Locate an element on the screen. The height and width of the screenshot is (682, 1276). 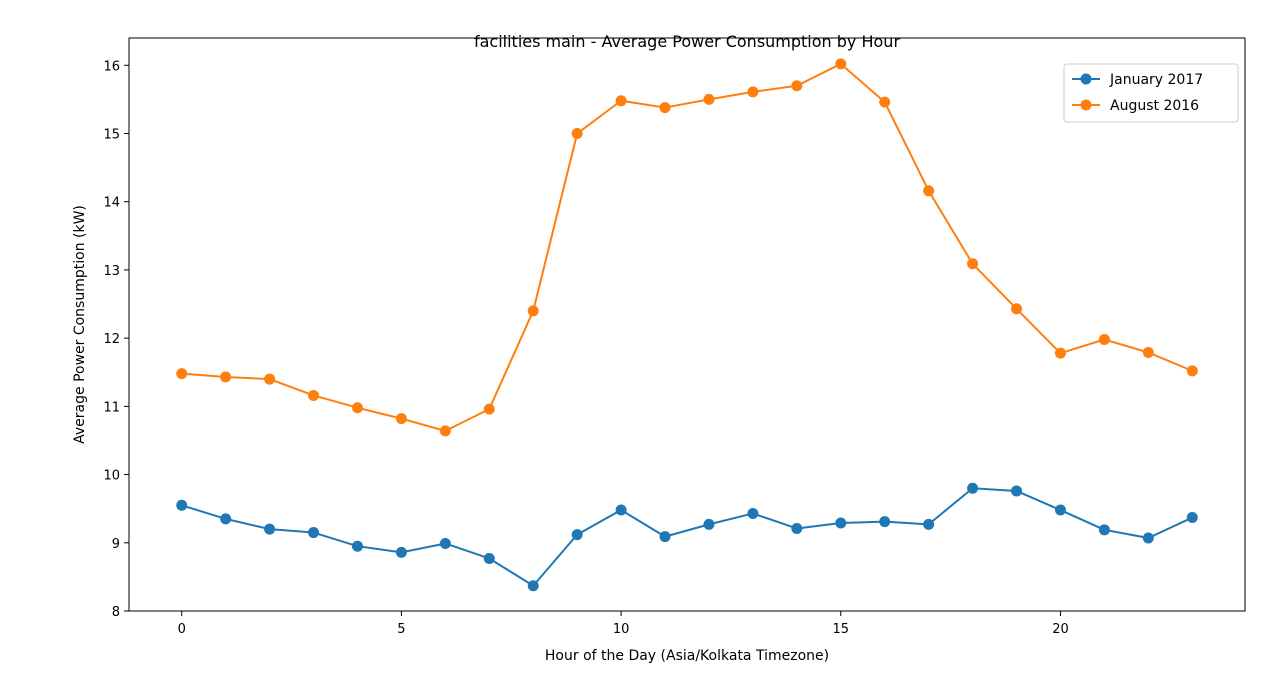
y-axis: 8 9 10 11 12 13 14 15 16 is located at coordinates (116, 339).